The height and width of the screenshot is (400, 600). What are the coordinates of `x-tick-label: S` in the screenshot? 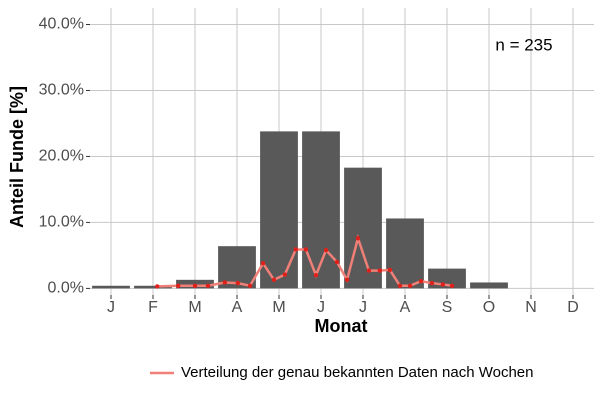 It's located at (447, 307).